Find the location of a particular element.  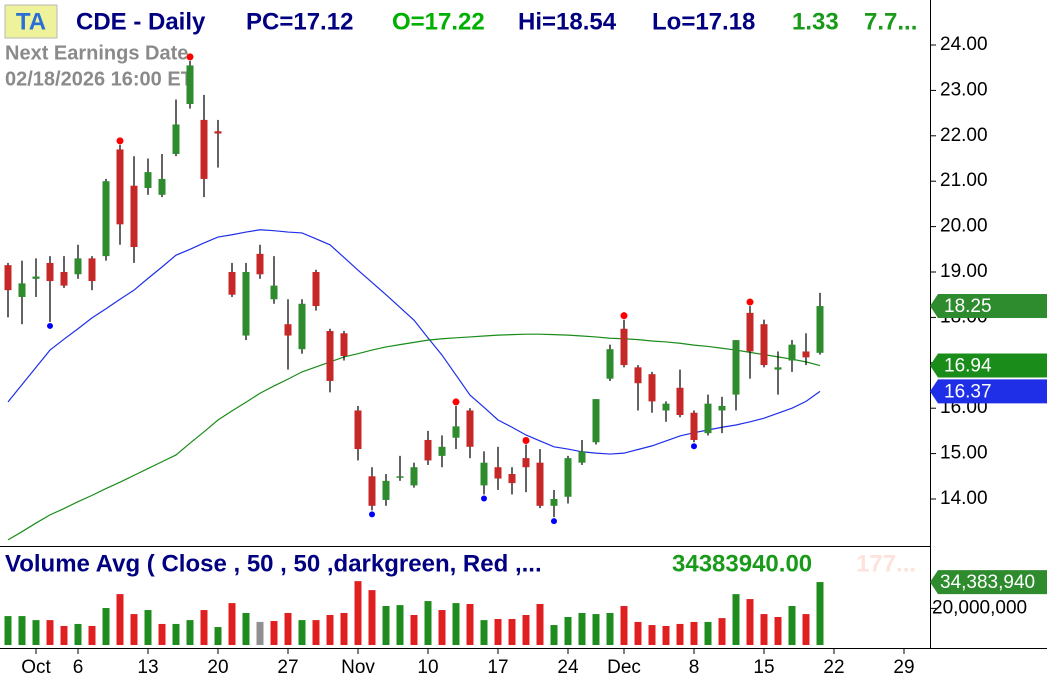

y-tick-label: 24.00 is located at coordinates (964, 44).